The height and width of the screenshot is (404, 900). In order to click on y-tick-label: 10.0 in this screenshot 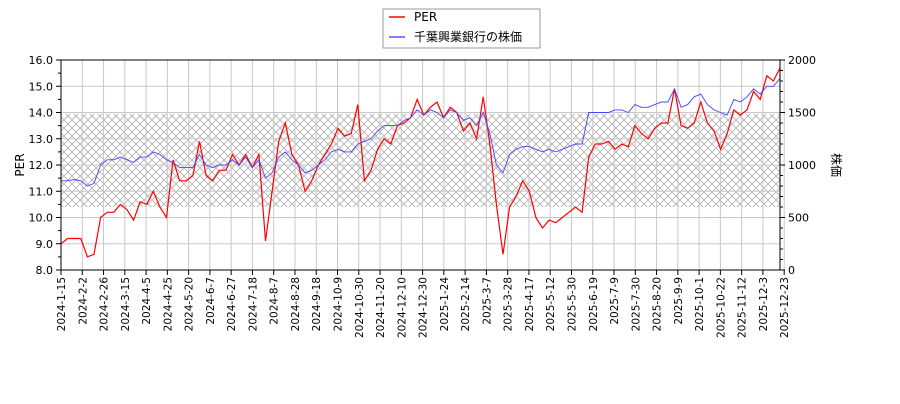, I will do `click(41, 218)`.